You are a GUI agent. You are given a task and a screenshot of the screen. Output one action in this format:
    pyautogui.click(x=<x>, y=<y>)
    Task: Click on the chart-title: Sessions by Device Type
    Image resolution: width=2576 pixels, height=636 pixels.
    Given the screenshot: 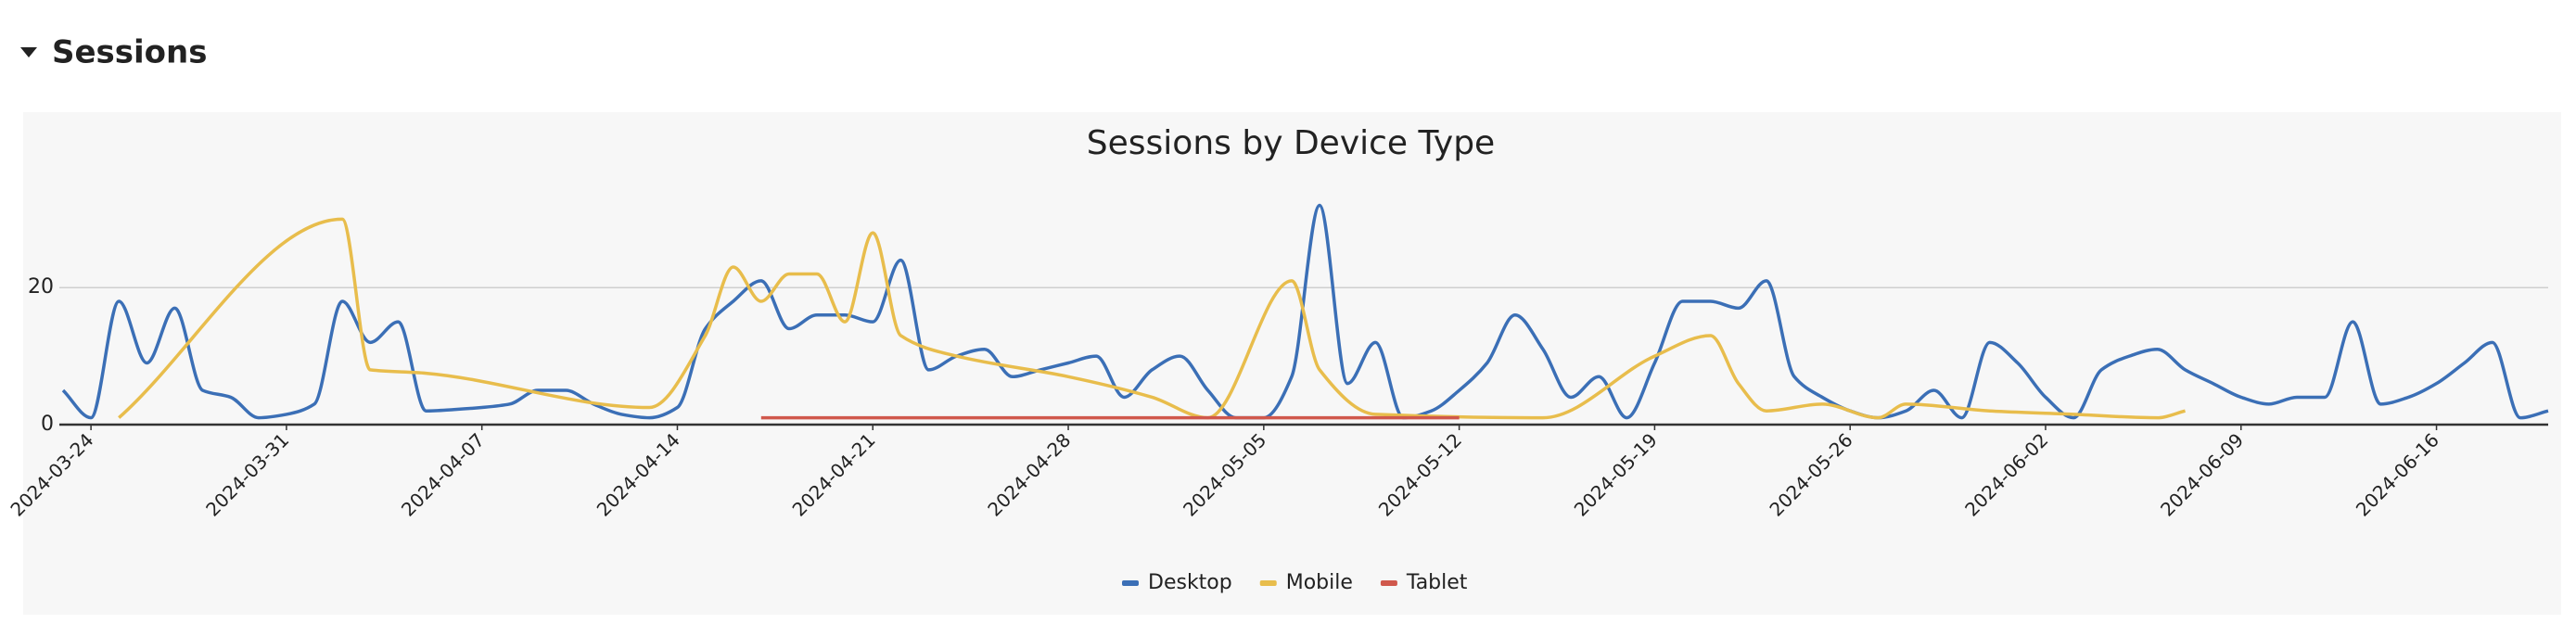 What is the action you would take?
    pyautogui.click(x=1291, y=143)
    